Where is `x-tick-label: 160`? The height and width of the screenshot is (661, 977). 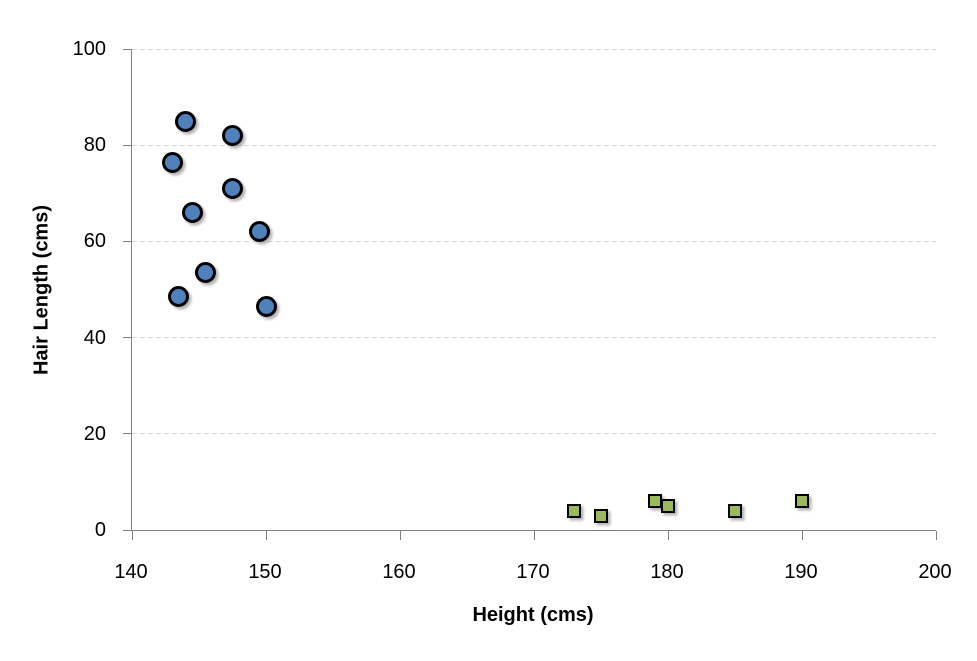 x-tick-label: 160 is located at coordinates (399, 572).